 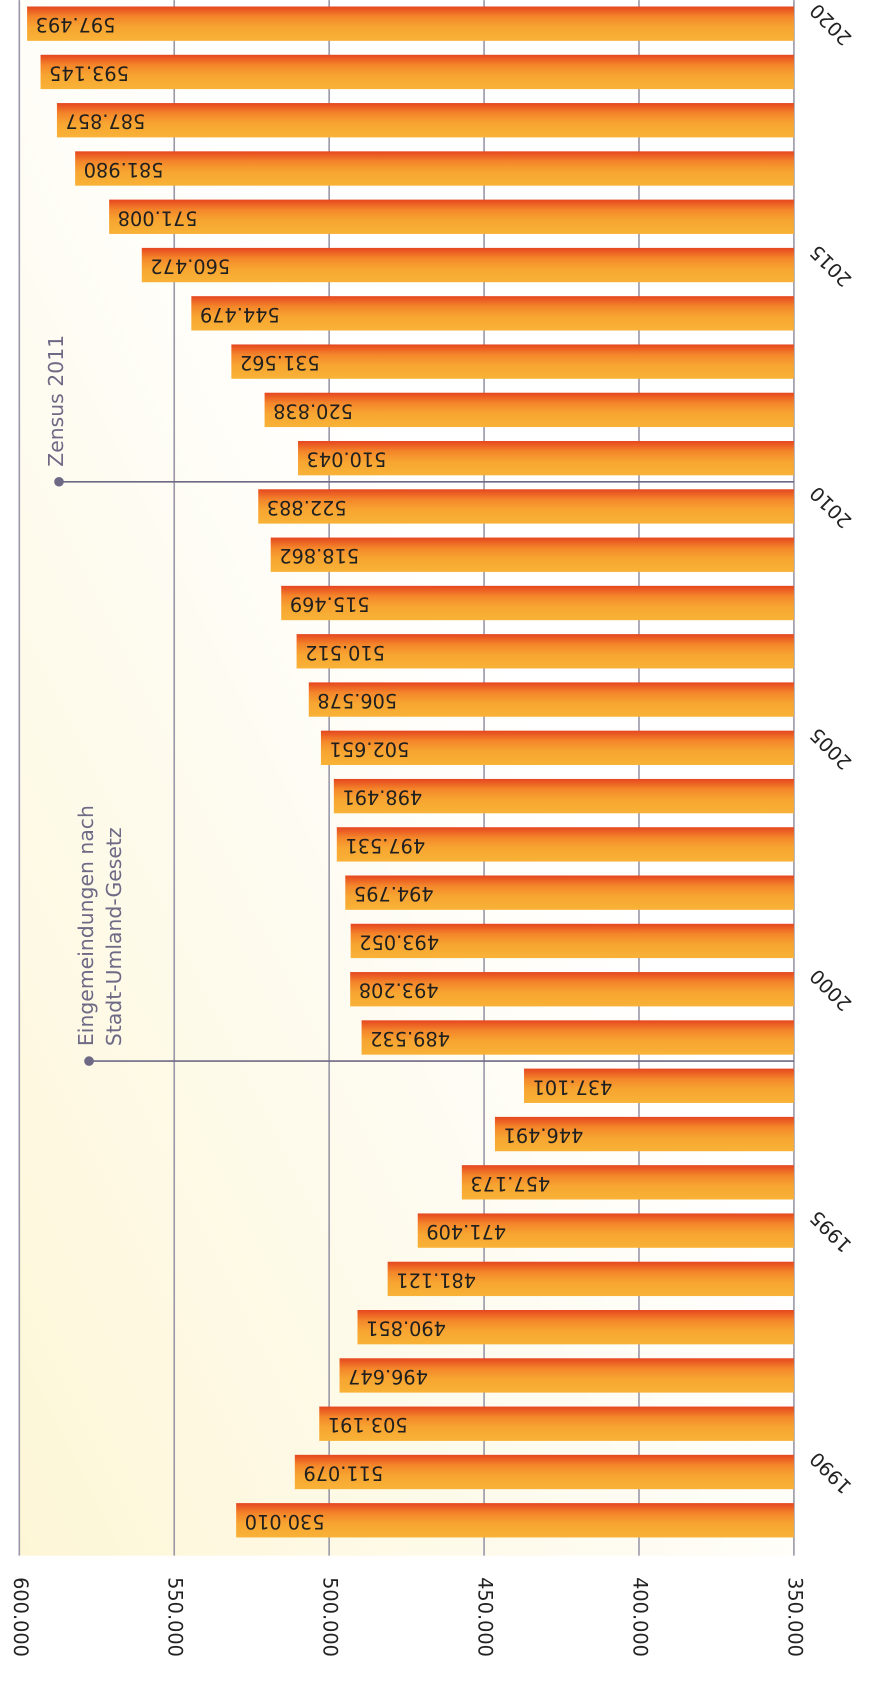 I want to click on value-label: 518.862, so click(x=319, y=555).